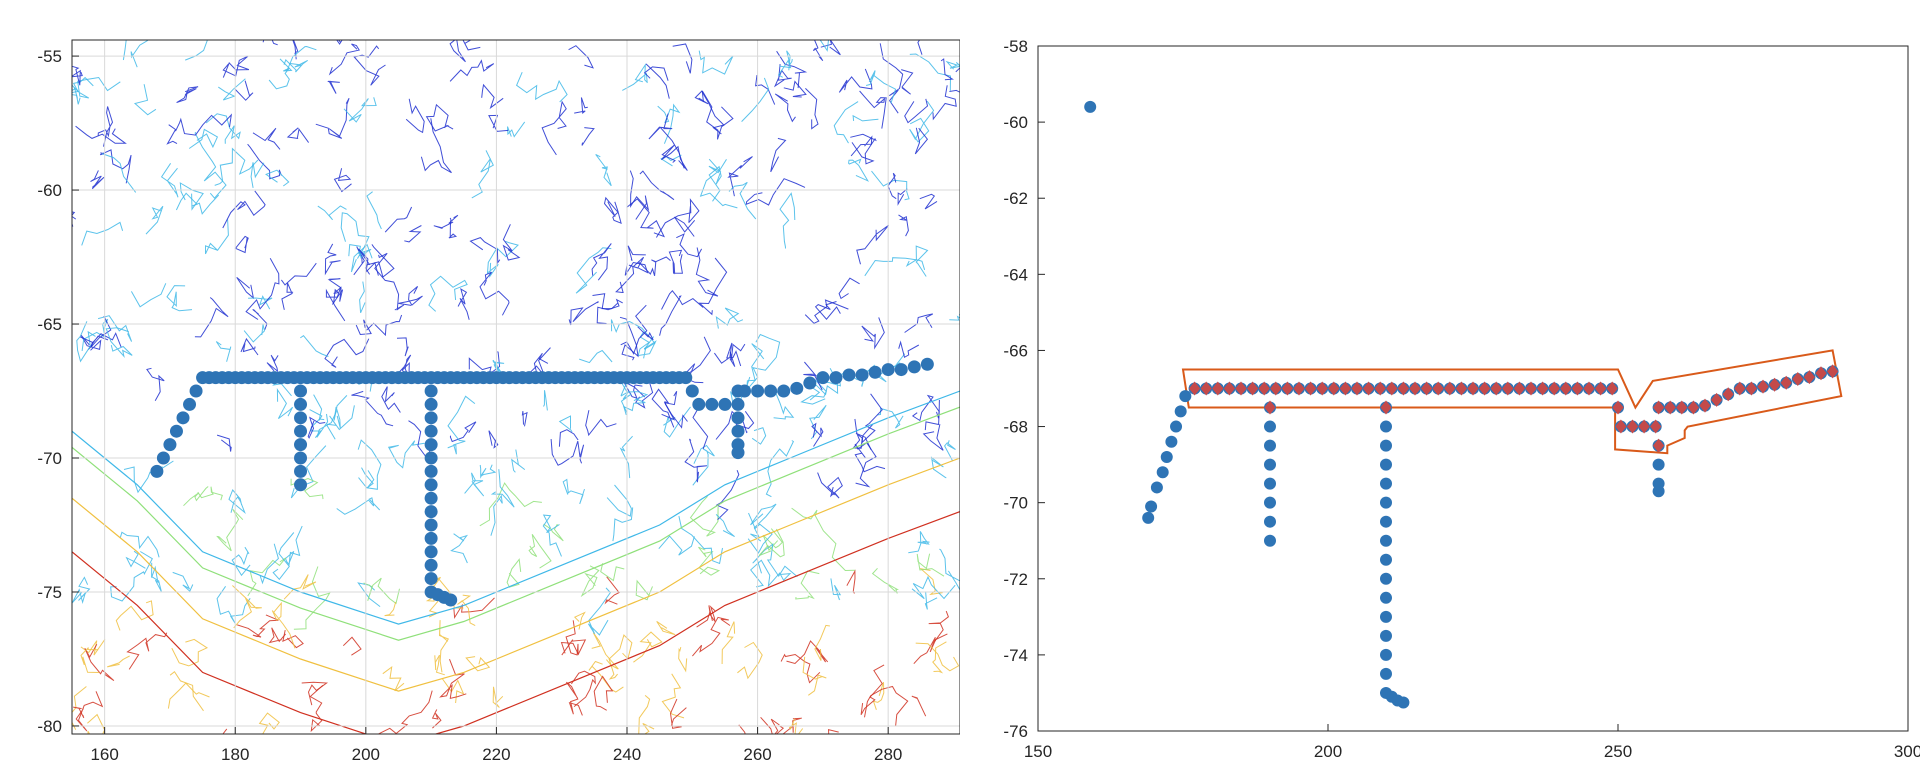 The height and width of the screenshot is (777, 1920). I want to click on left-x-tick-label: 200, so click(366, 754).